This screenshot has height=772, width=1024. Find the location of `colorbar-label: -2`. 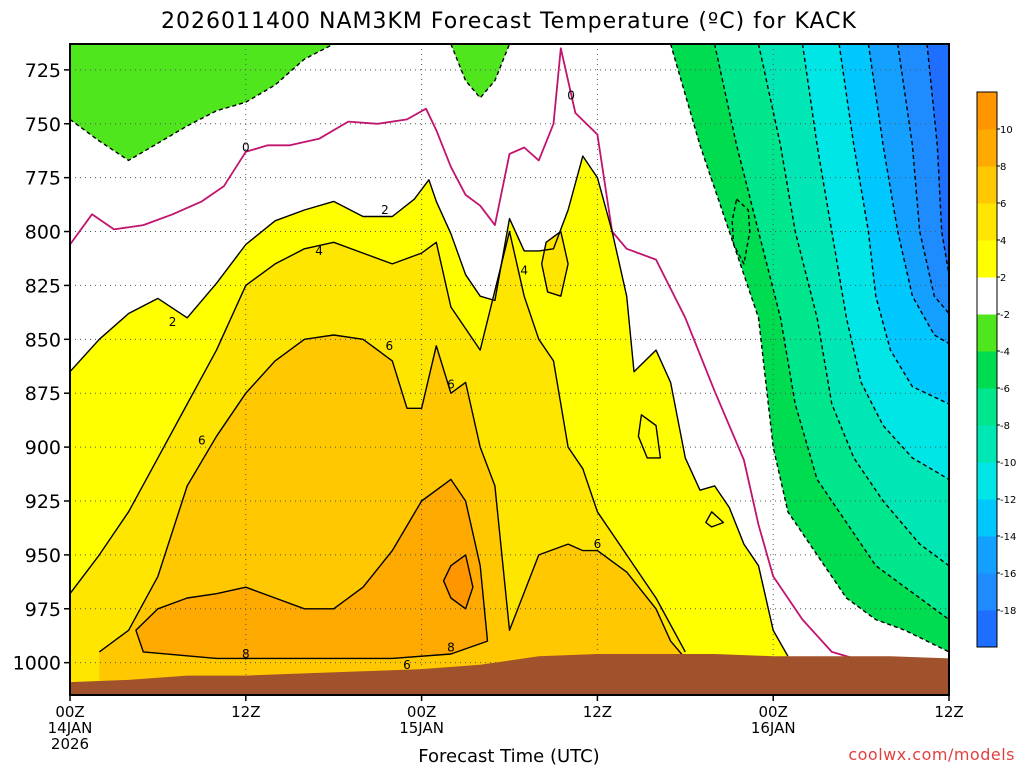

colorbar-label: -2 is located at coordinates (1005, 315).